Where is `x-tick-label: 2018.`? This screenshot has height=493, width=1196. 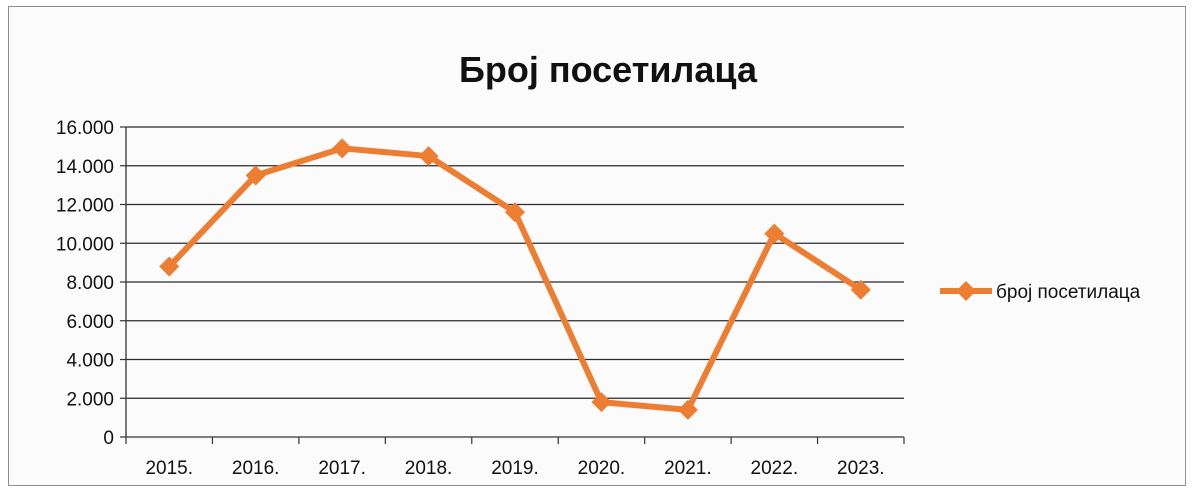 x-tick-label: 2018. is located at coordinates (429, 468).